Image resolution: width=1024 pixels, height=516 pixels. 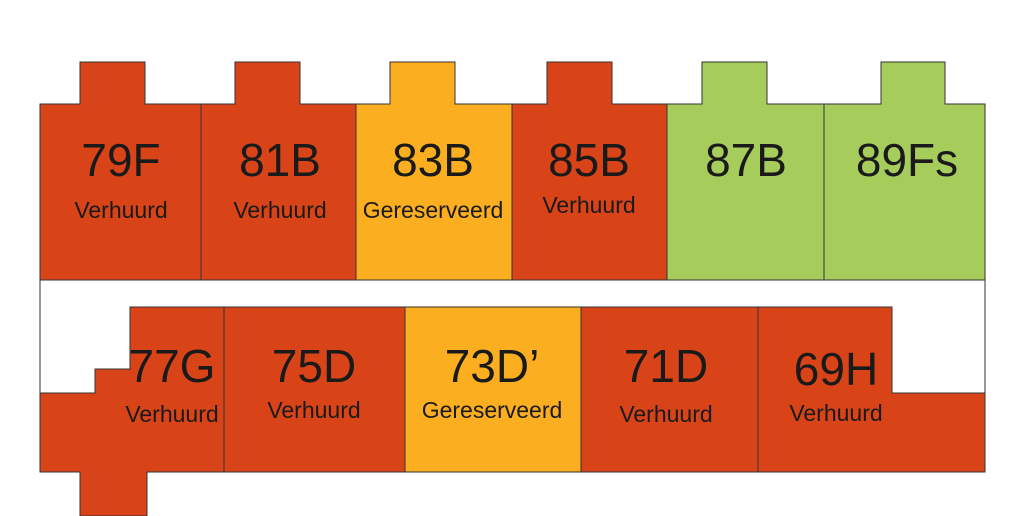 What do you see at coordinates (746, 160) in the screenshot?
I see `unit-name: 87B` at bounding box center [746, 160].